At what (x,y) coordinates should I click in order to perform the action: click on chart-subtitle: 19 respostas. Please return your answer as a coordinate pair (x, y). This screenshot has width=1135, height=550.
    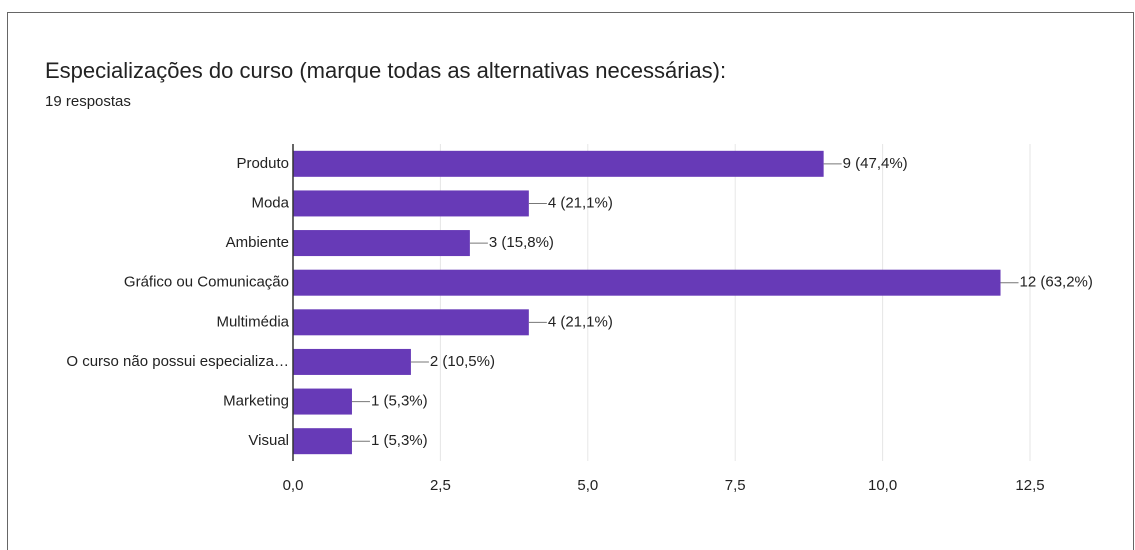
    Looking at the image, I should click on (88, 101).